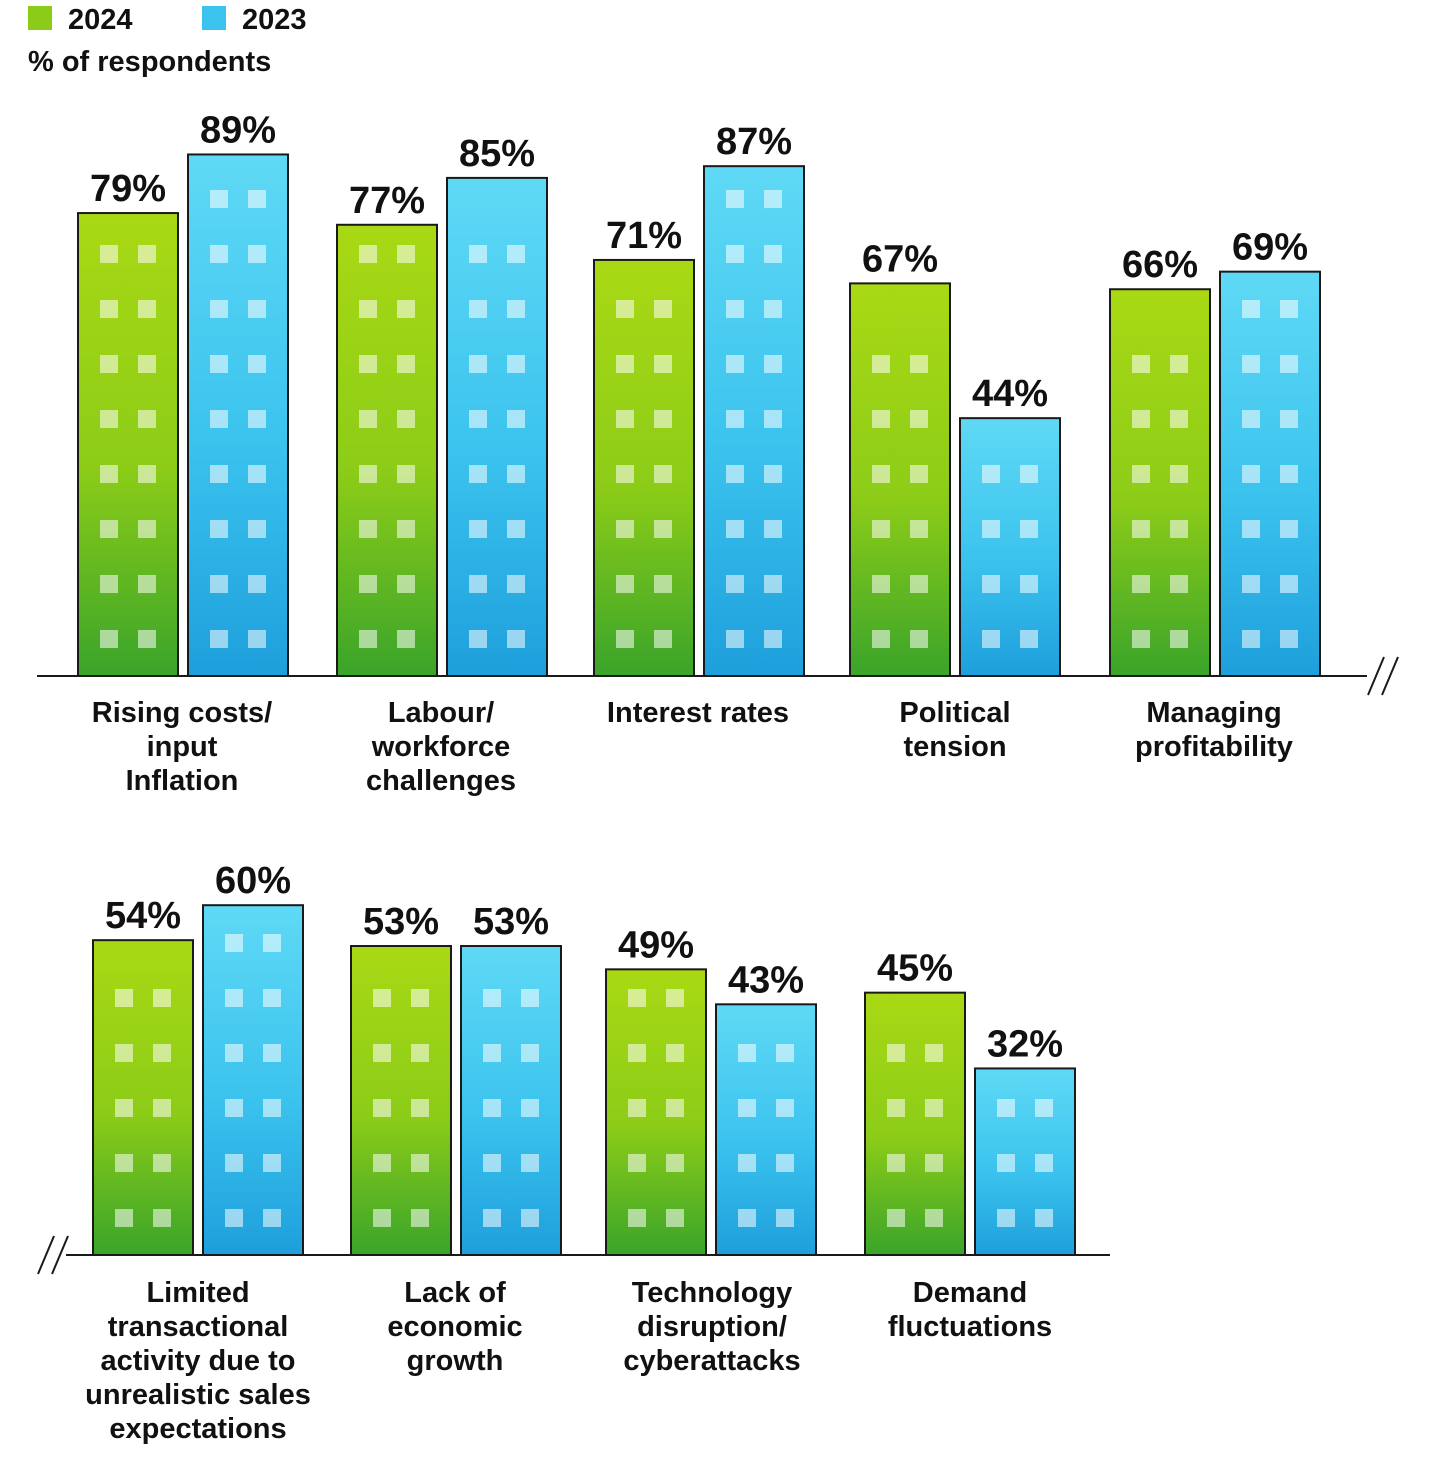  I want to click on data-label: 44%, so click(1010, 394).